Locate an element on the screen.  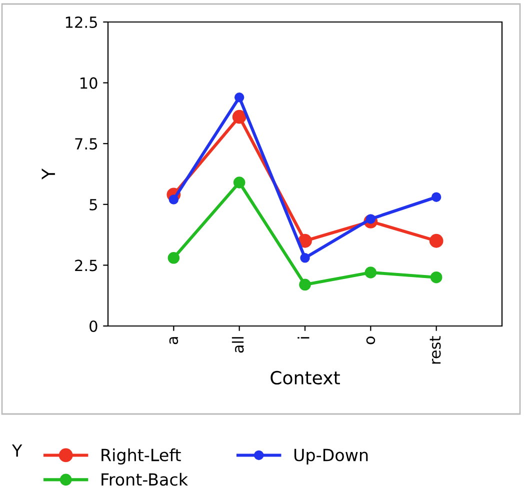
y-tick-label: 10 is located at coordinates (89, 83).